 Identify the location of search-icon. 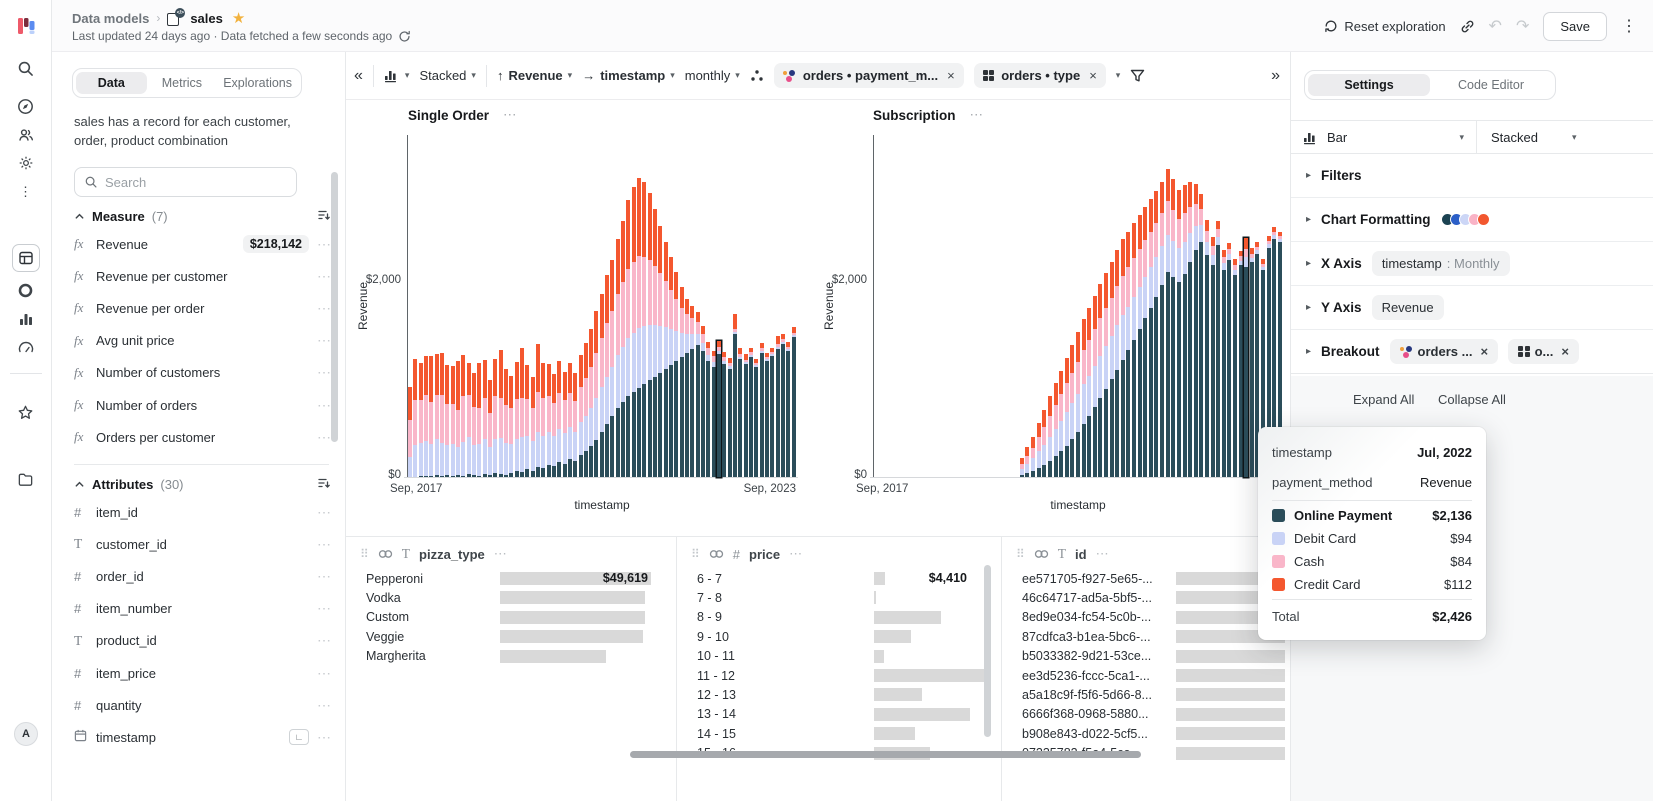
(26, 68).